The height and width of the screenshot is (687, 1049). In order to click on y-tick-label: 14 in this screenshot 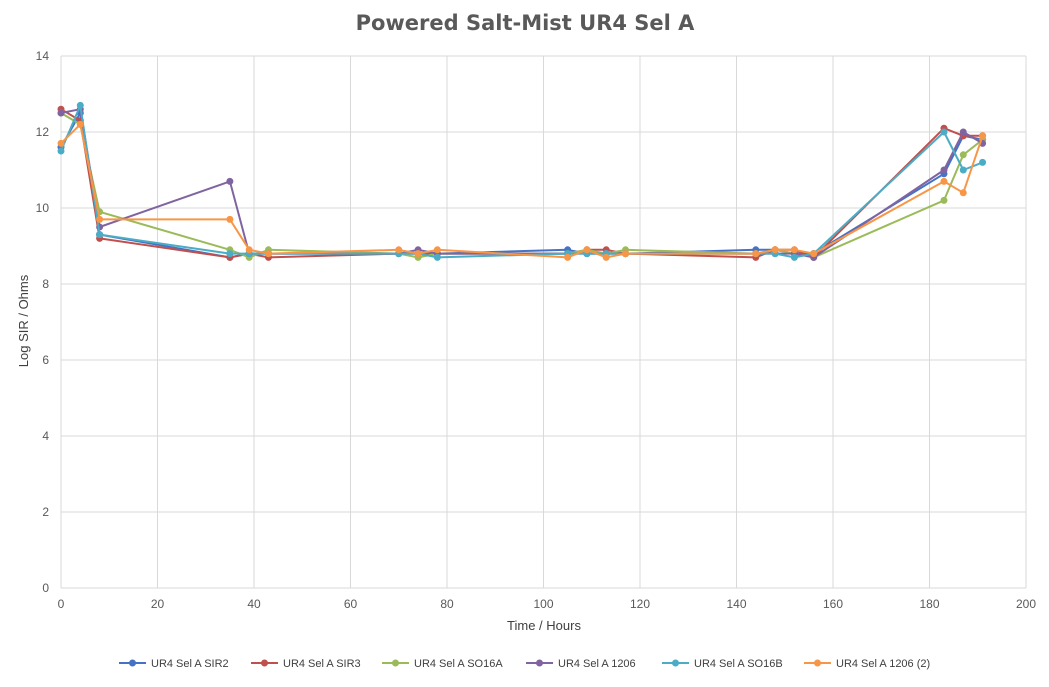, I will do `click(43, 56)`.